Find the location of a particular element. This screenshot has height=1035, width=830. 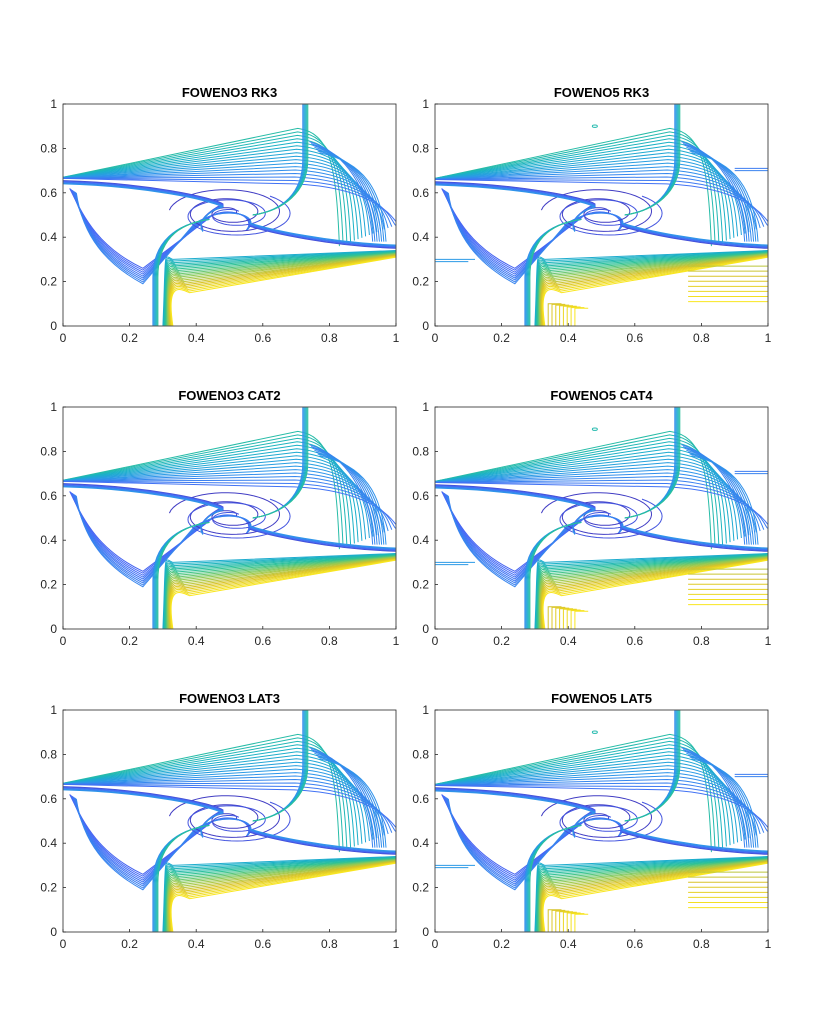

panel-title: FOWENO5 LAT5 is located at coordinates (601, 698).